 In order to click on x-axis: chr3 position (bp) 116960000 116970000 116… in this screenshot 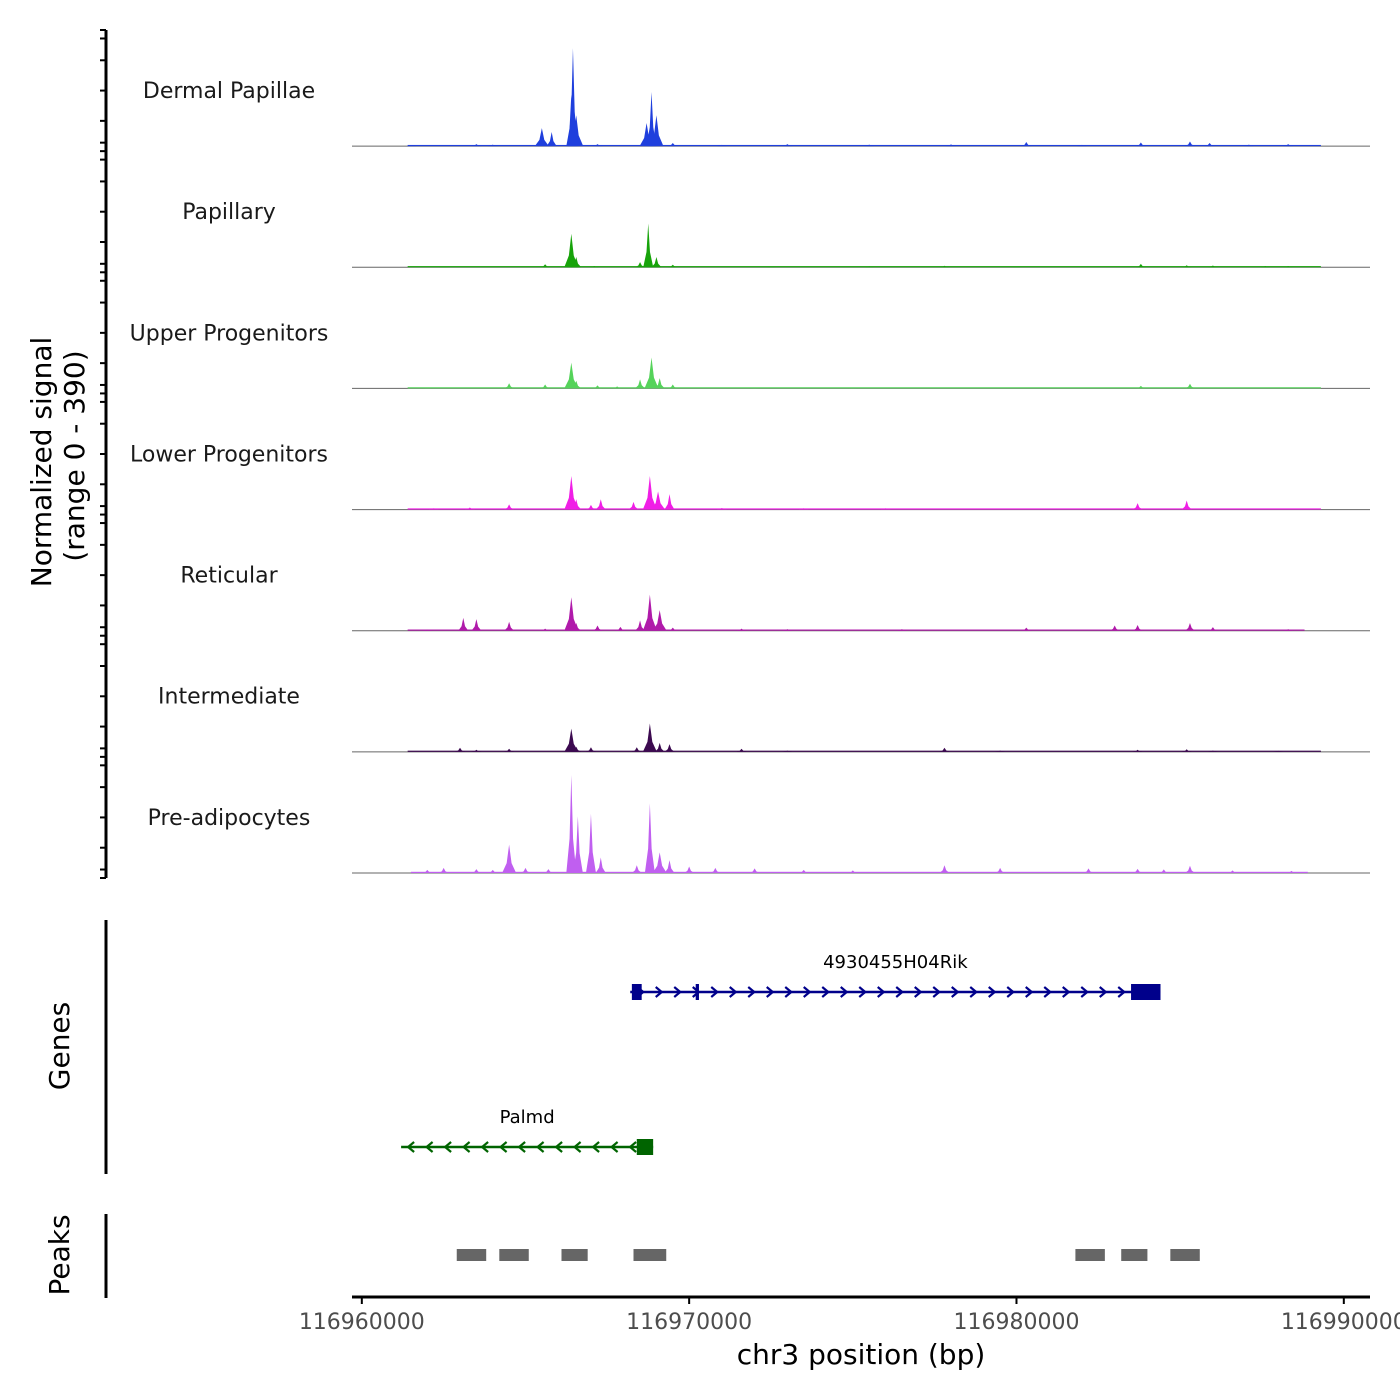, I will do `click(849, 1333)`.